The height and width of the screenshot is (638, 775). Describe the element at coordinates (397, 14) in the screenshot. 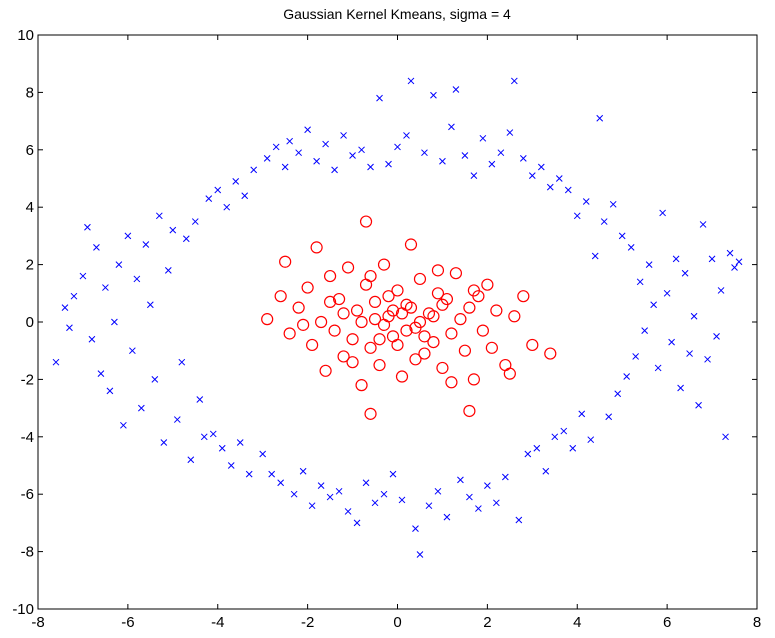

I see `chart-title: Gaussian Kernel Kmeans, sigma = 4` at that location.